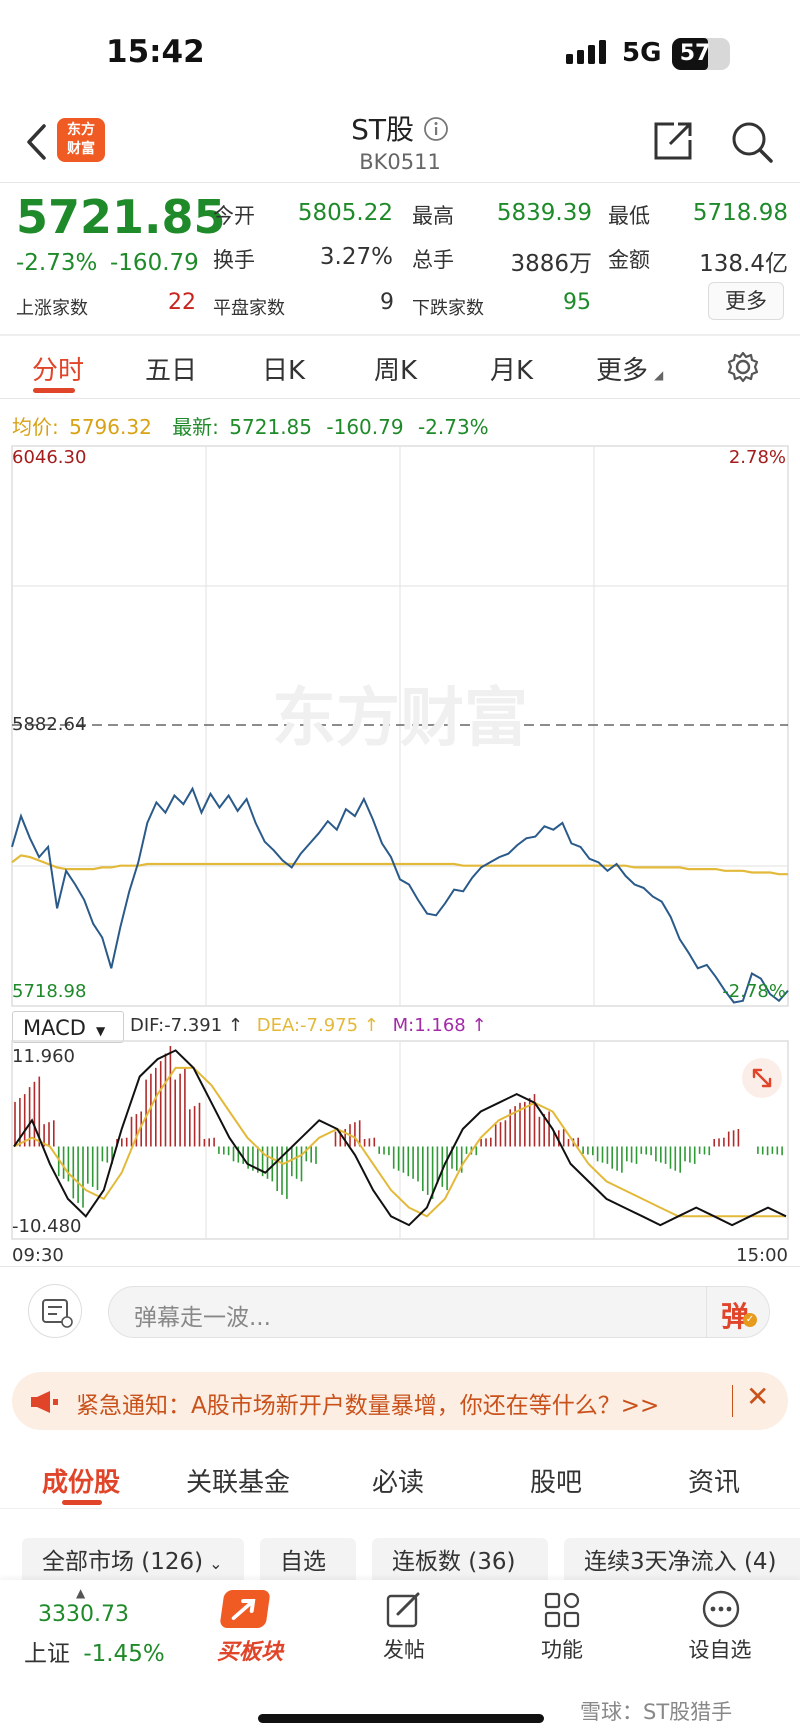 The width and height of the screenshot is (800, 1734). What do you see at coordinates (368, 1406) in the screenshot?
I see `notice-text: 紧急通知：A股市场新开户数量暴增，你还在等什么？>>` at bounding box center [368, 1406].